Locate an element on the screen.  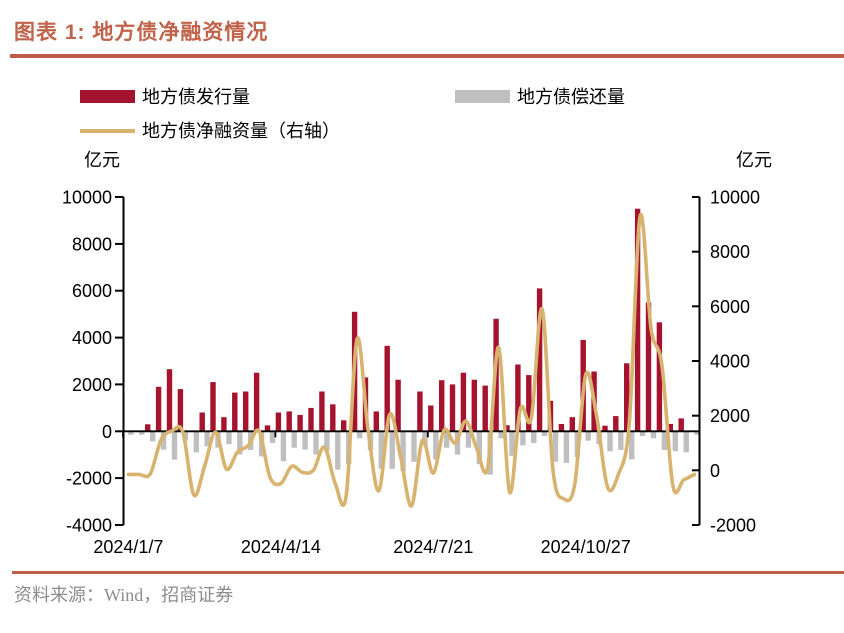
left-axis-tick-label: 0 is located at coordinates (107, 432).